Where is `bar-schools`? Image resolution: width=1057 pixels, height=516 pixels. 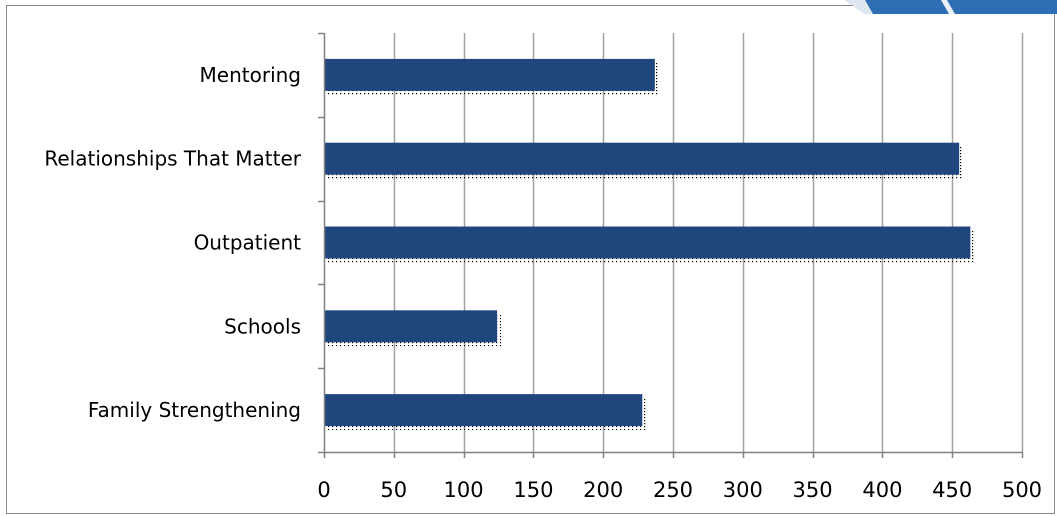
bar-schools is located at coordinates (411, 326).